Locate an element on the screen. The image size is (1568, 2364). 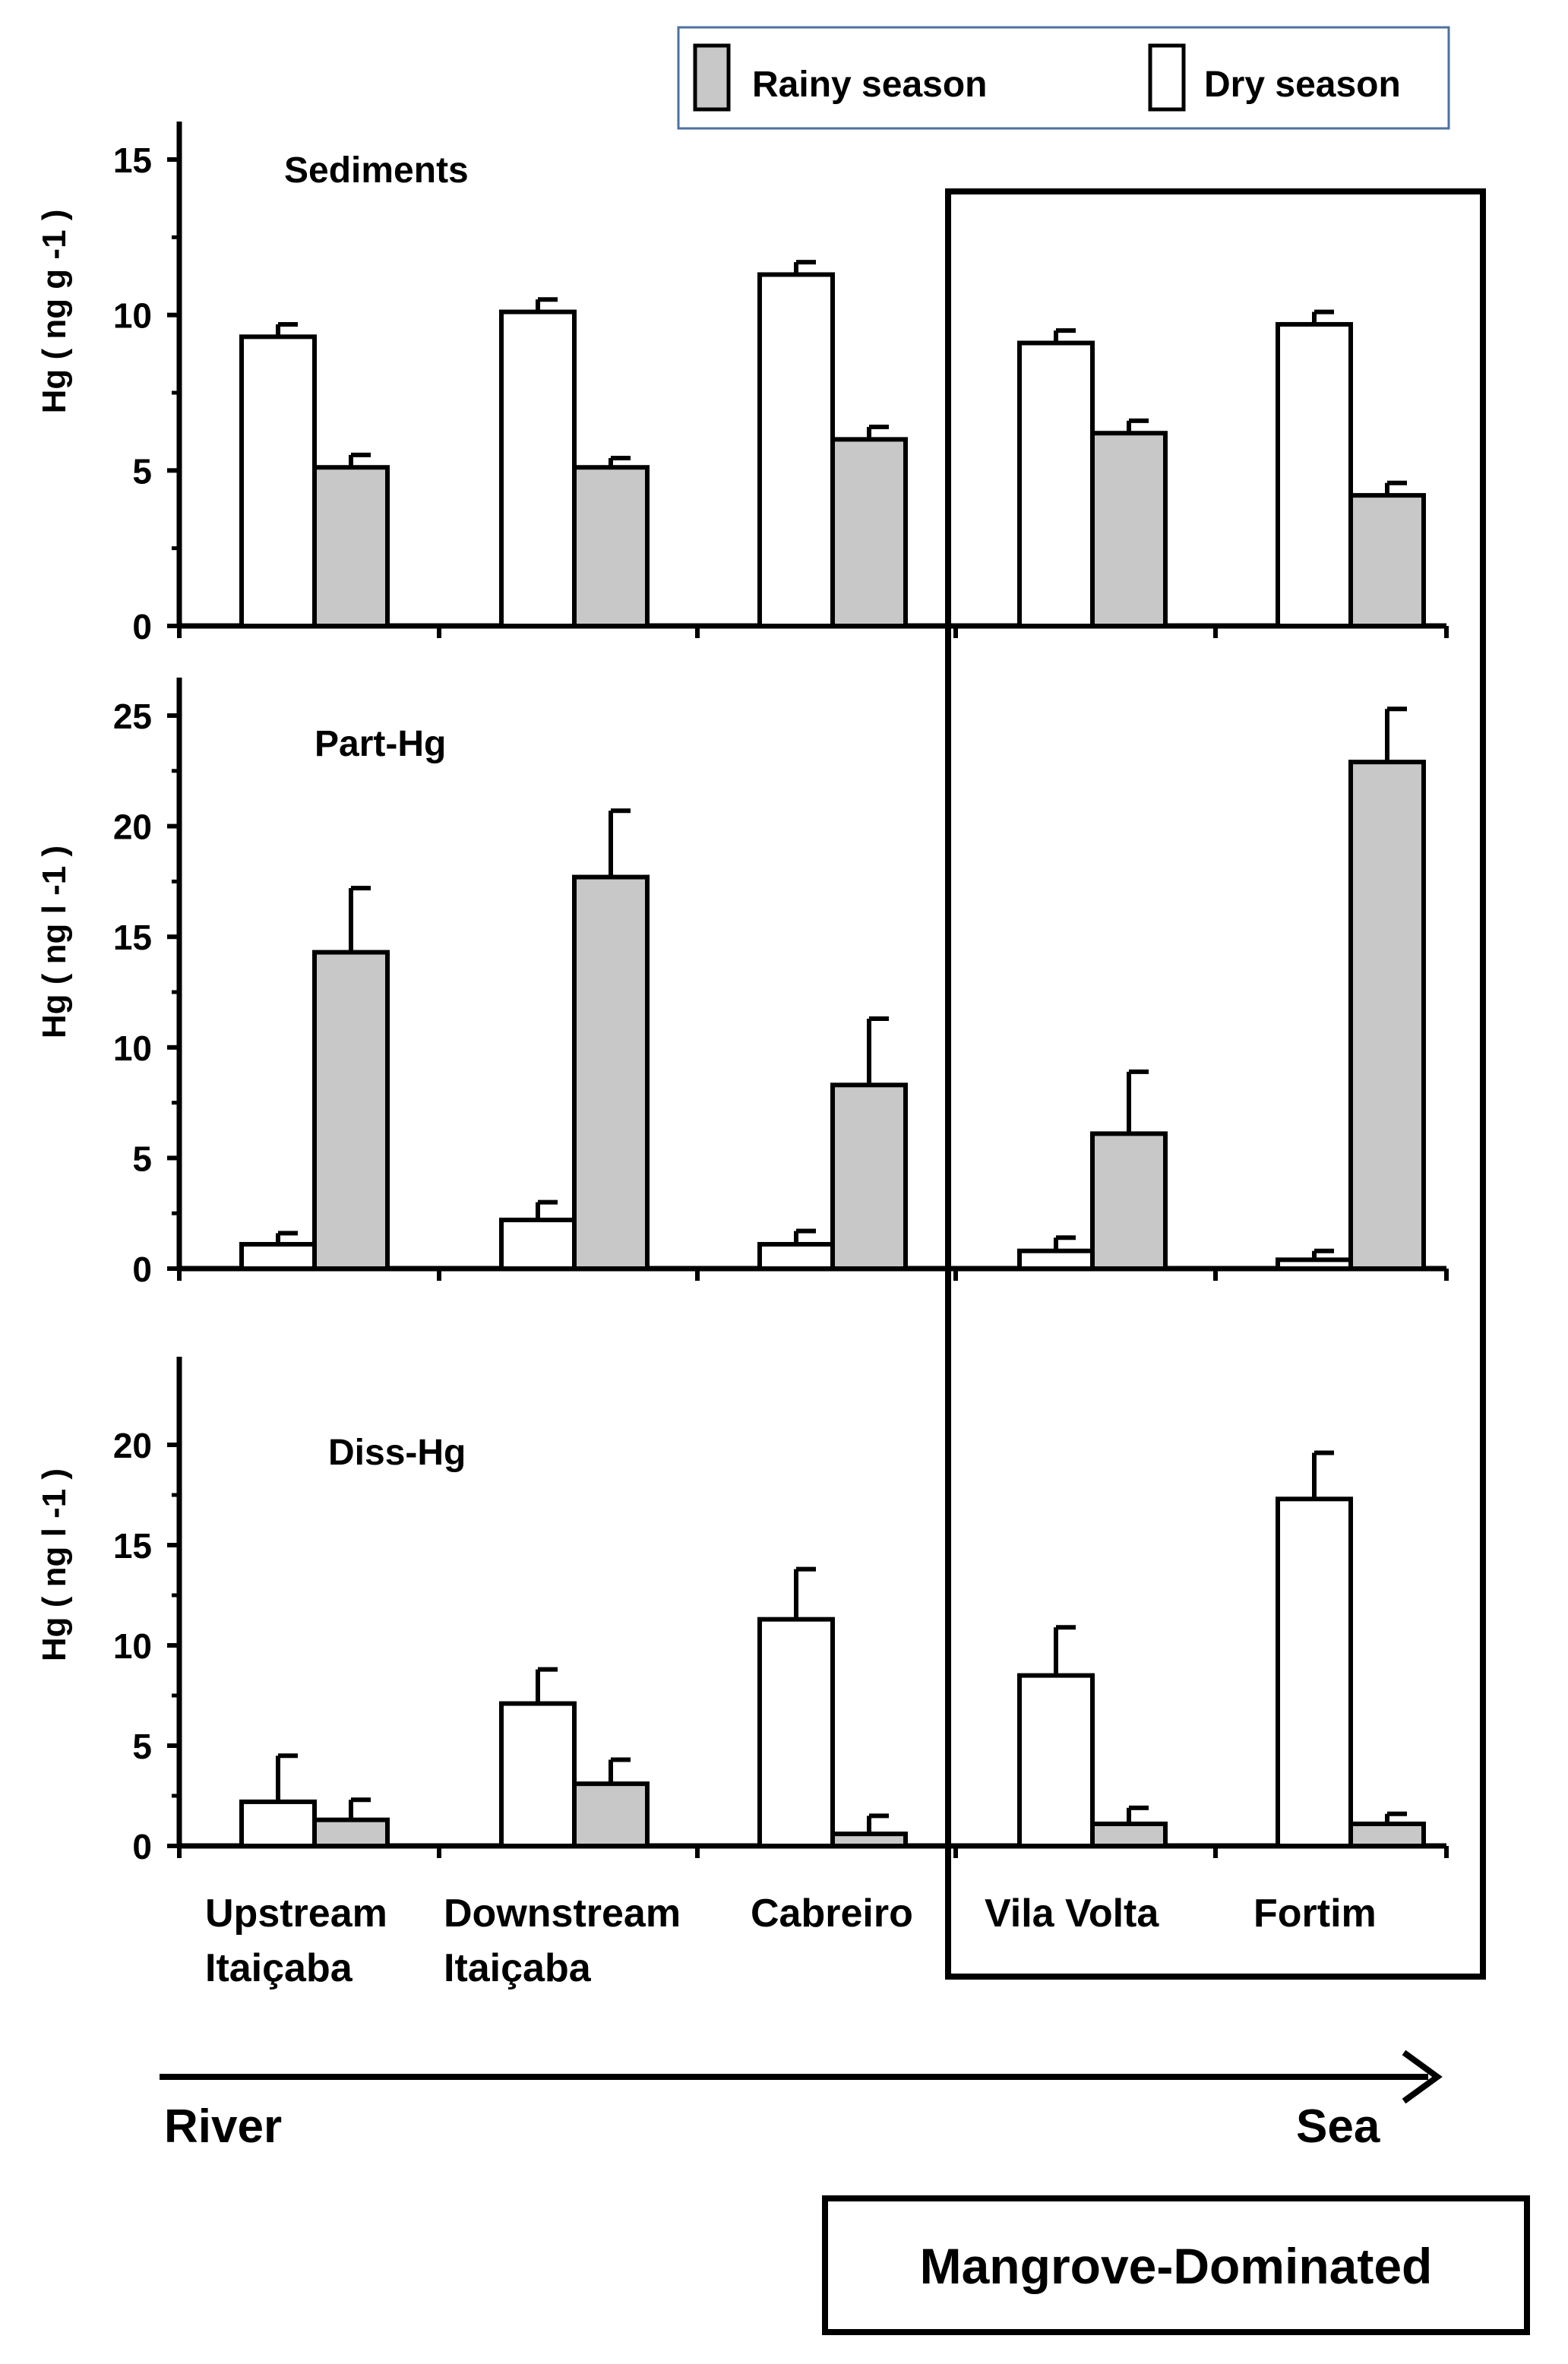
category-label: Fortim is located at coordinates (1315, 1914).